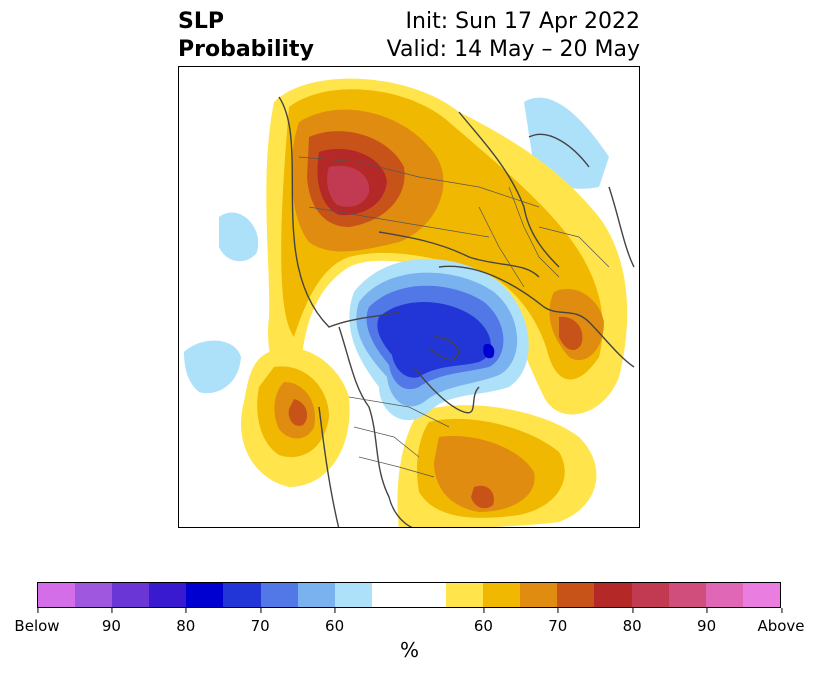  I want to click on pacific-below-patch, so click(239, 237).